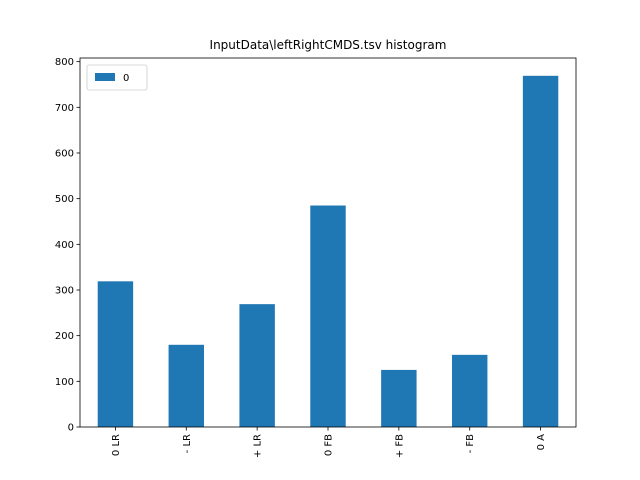  What do you see at coordinates (71, 428) in the screenshot?
I see `y-tick-label: 0` at bounding box center [71, 428].